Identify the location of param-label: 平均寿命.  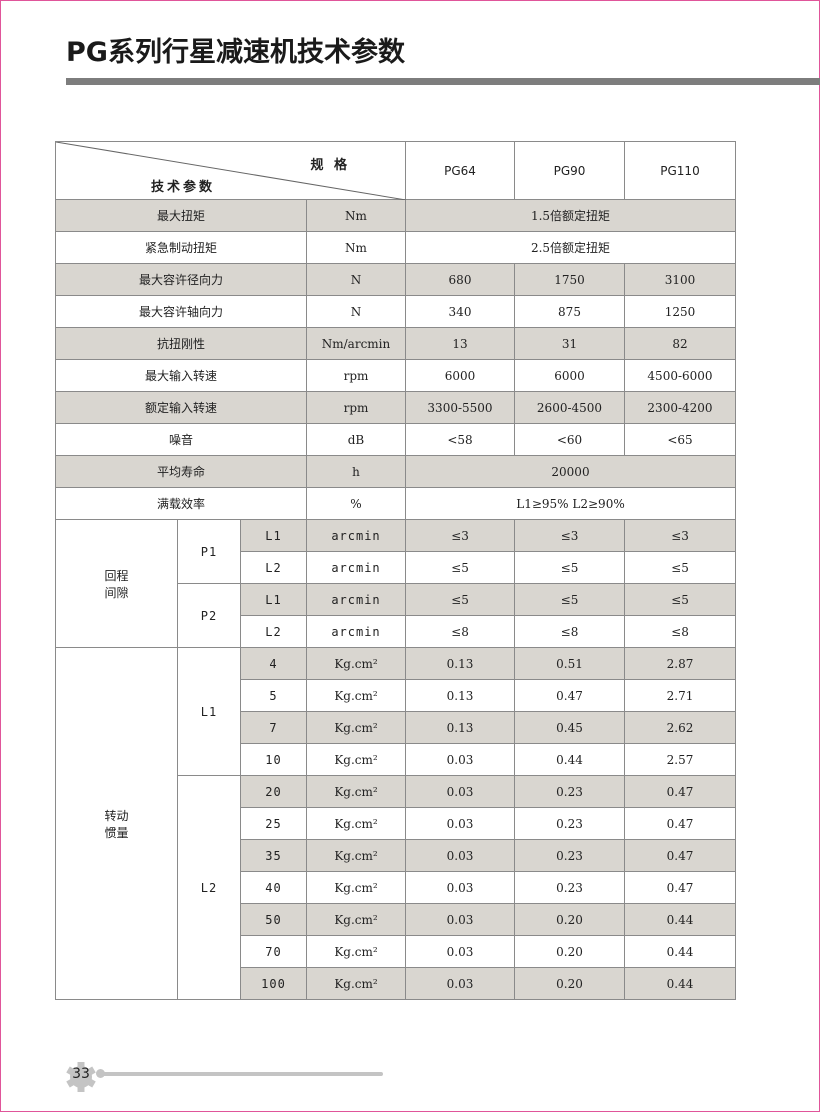
(181, 471).